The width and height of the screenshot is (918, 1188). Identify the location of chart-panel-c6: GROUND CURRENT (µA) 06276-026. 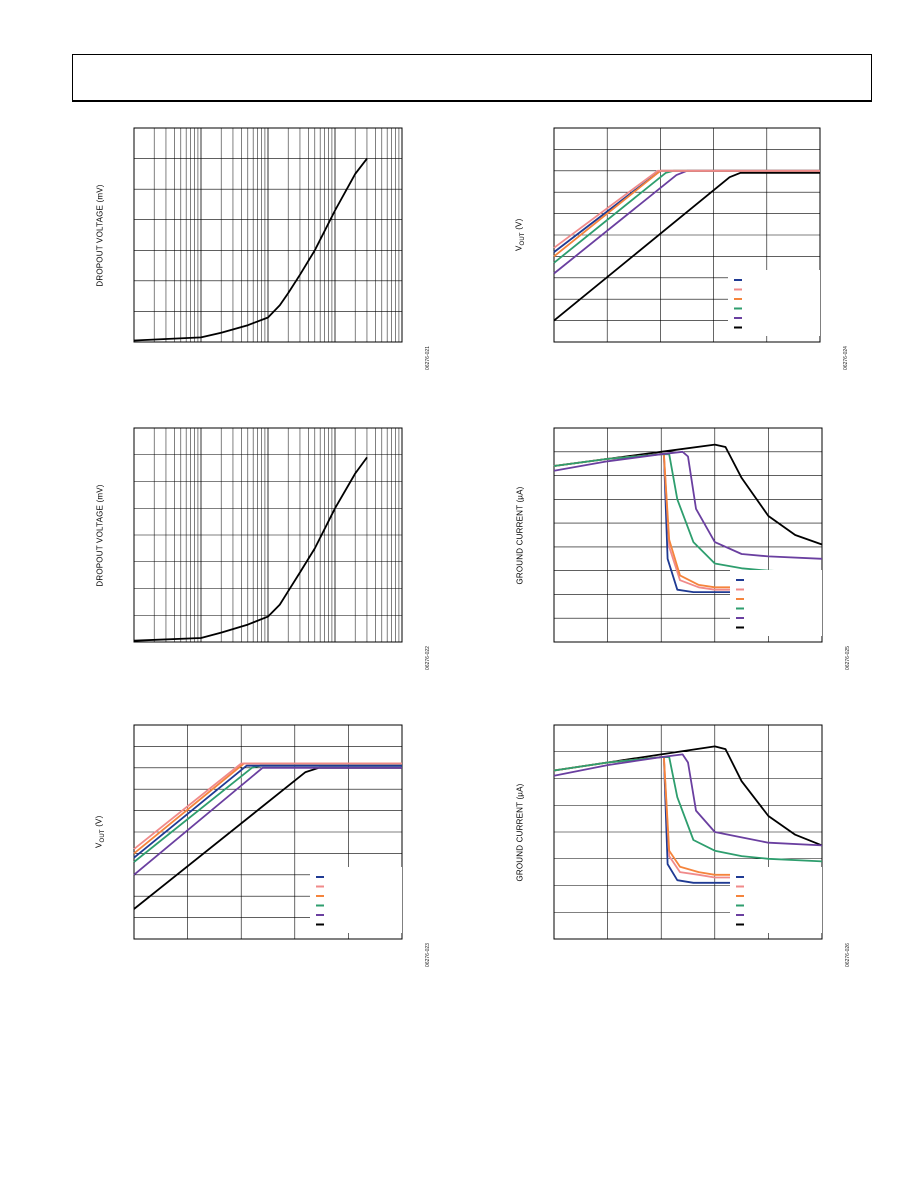
(680, 845).